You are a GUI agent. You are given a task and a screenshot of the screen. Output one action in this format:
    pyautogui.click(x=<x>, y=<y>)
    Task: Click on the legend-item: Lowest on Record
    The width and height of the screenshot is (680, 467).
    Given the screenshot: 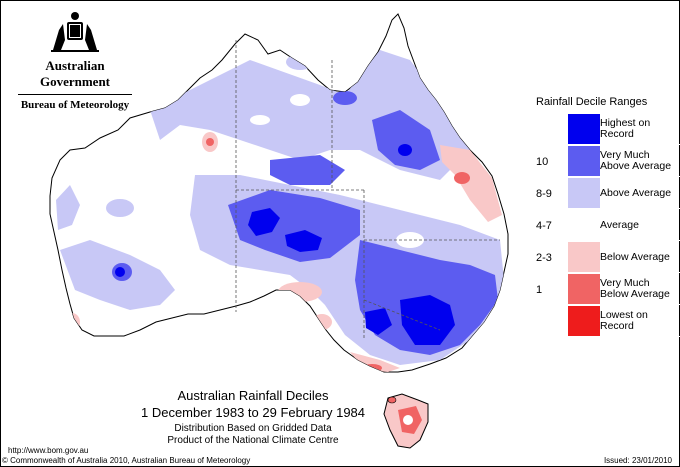 What is the action you would take?
    pyautogui.click(x=608, y=322)
    